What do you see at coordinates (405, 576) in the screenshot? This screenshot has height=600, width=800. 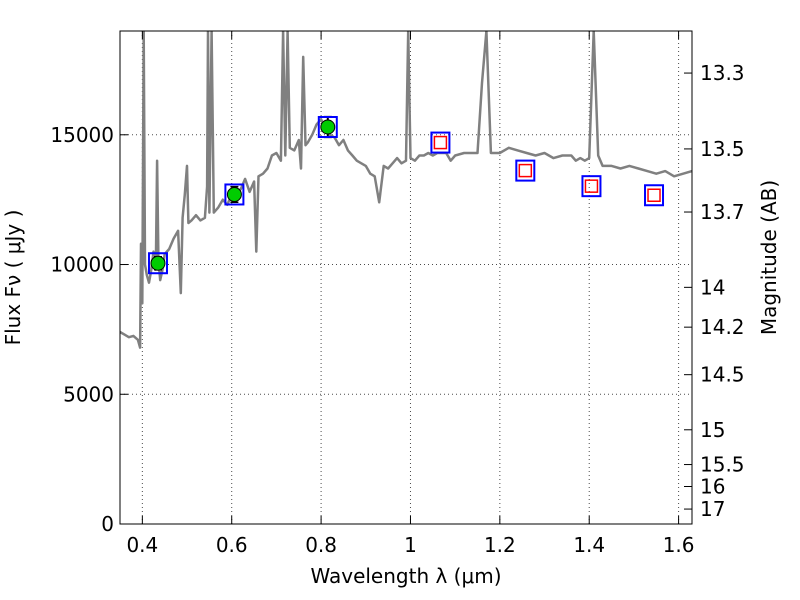 I see `x-axis-label: Wavelength λ (μm)` at bounding box center [405, 576].